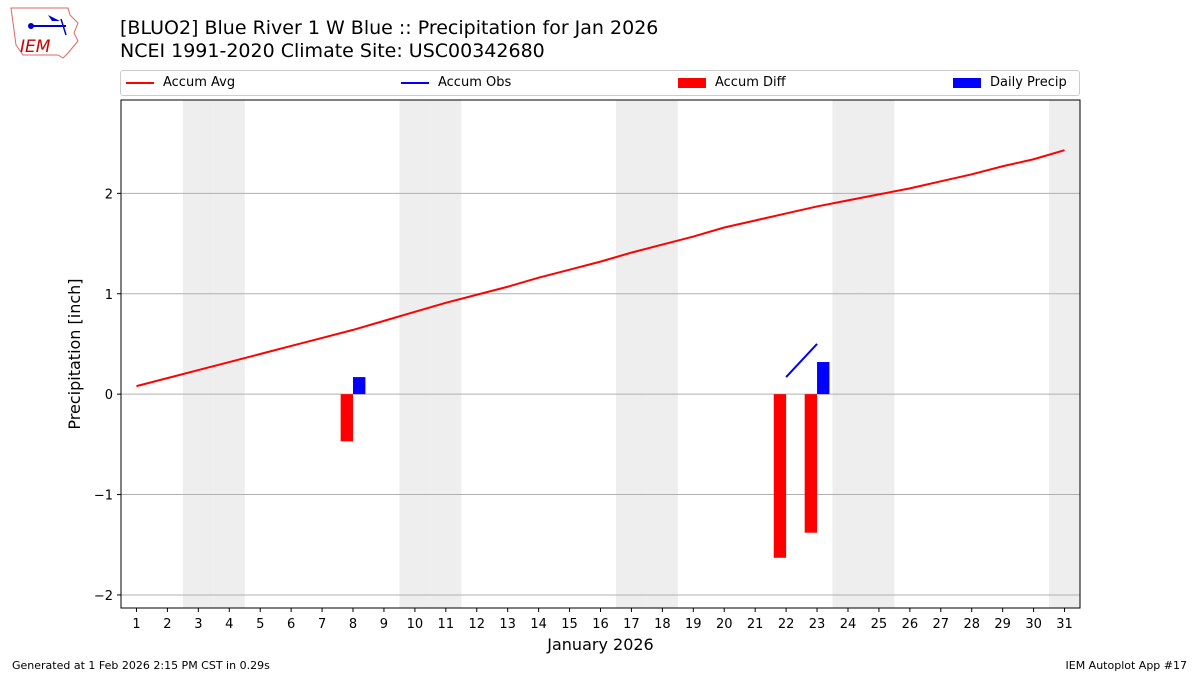 The image size is (1200, 675). Describe the element at coordinates (910, 624) in the screenshot. I see `x-tick-label: 26` at that location.